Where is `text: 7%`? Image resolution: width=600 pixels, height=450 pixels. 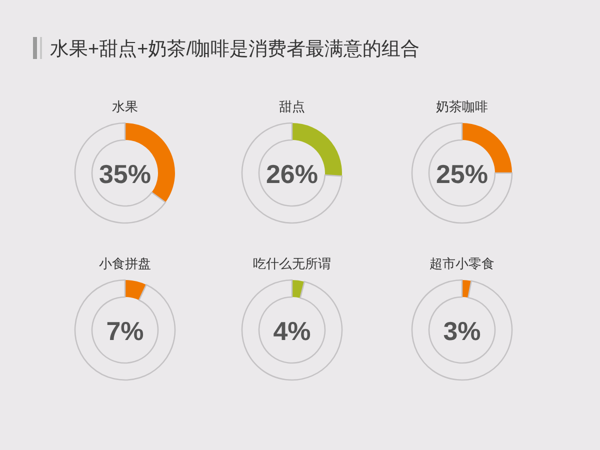 text: 7% is located at coordinates (125, 331).